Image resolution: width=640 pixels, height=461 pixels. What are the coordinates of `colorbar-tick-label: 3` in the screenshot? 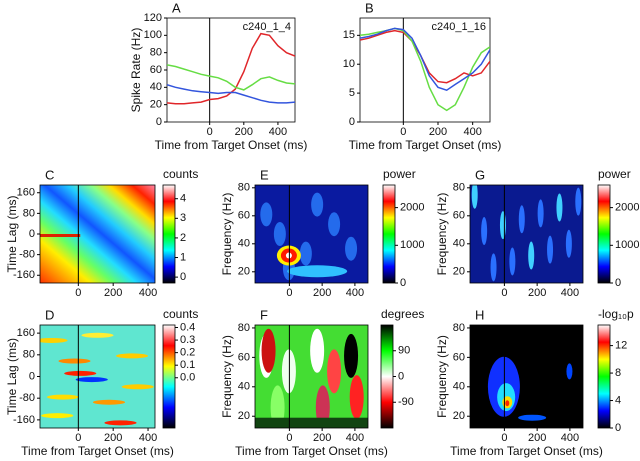 It's located at (183, 218).